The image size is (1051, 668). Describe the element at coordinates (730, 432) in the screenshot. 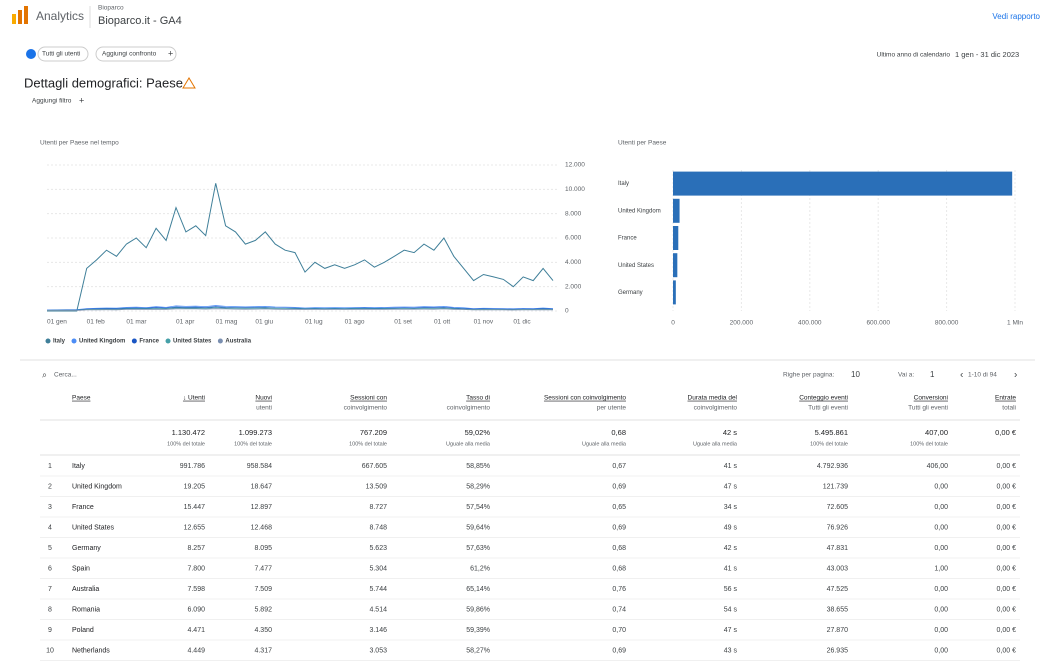

I see `total-value: 42 s` at that location.